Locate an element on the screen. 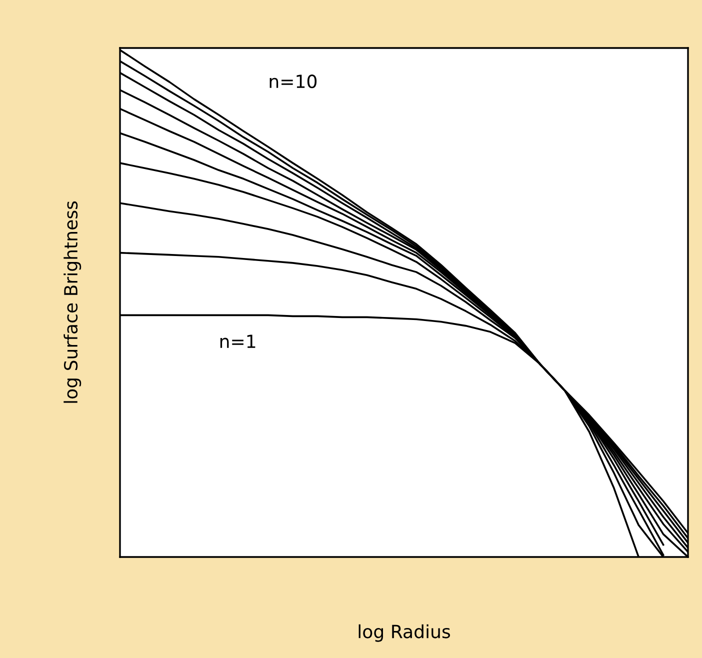 The width and height of the screenshot is (702, 658). x-axis-title: log Radius is located at coordinates (404, 633).